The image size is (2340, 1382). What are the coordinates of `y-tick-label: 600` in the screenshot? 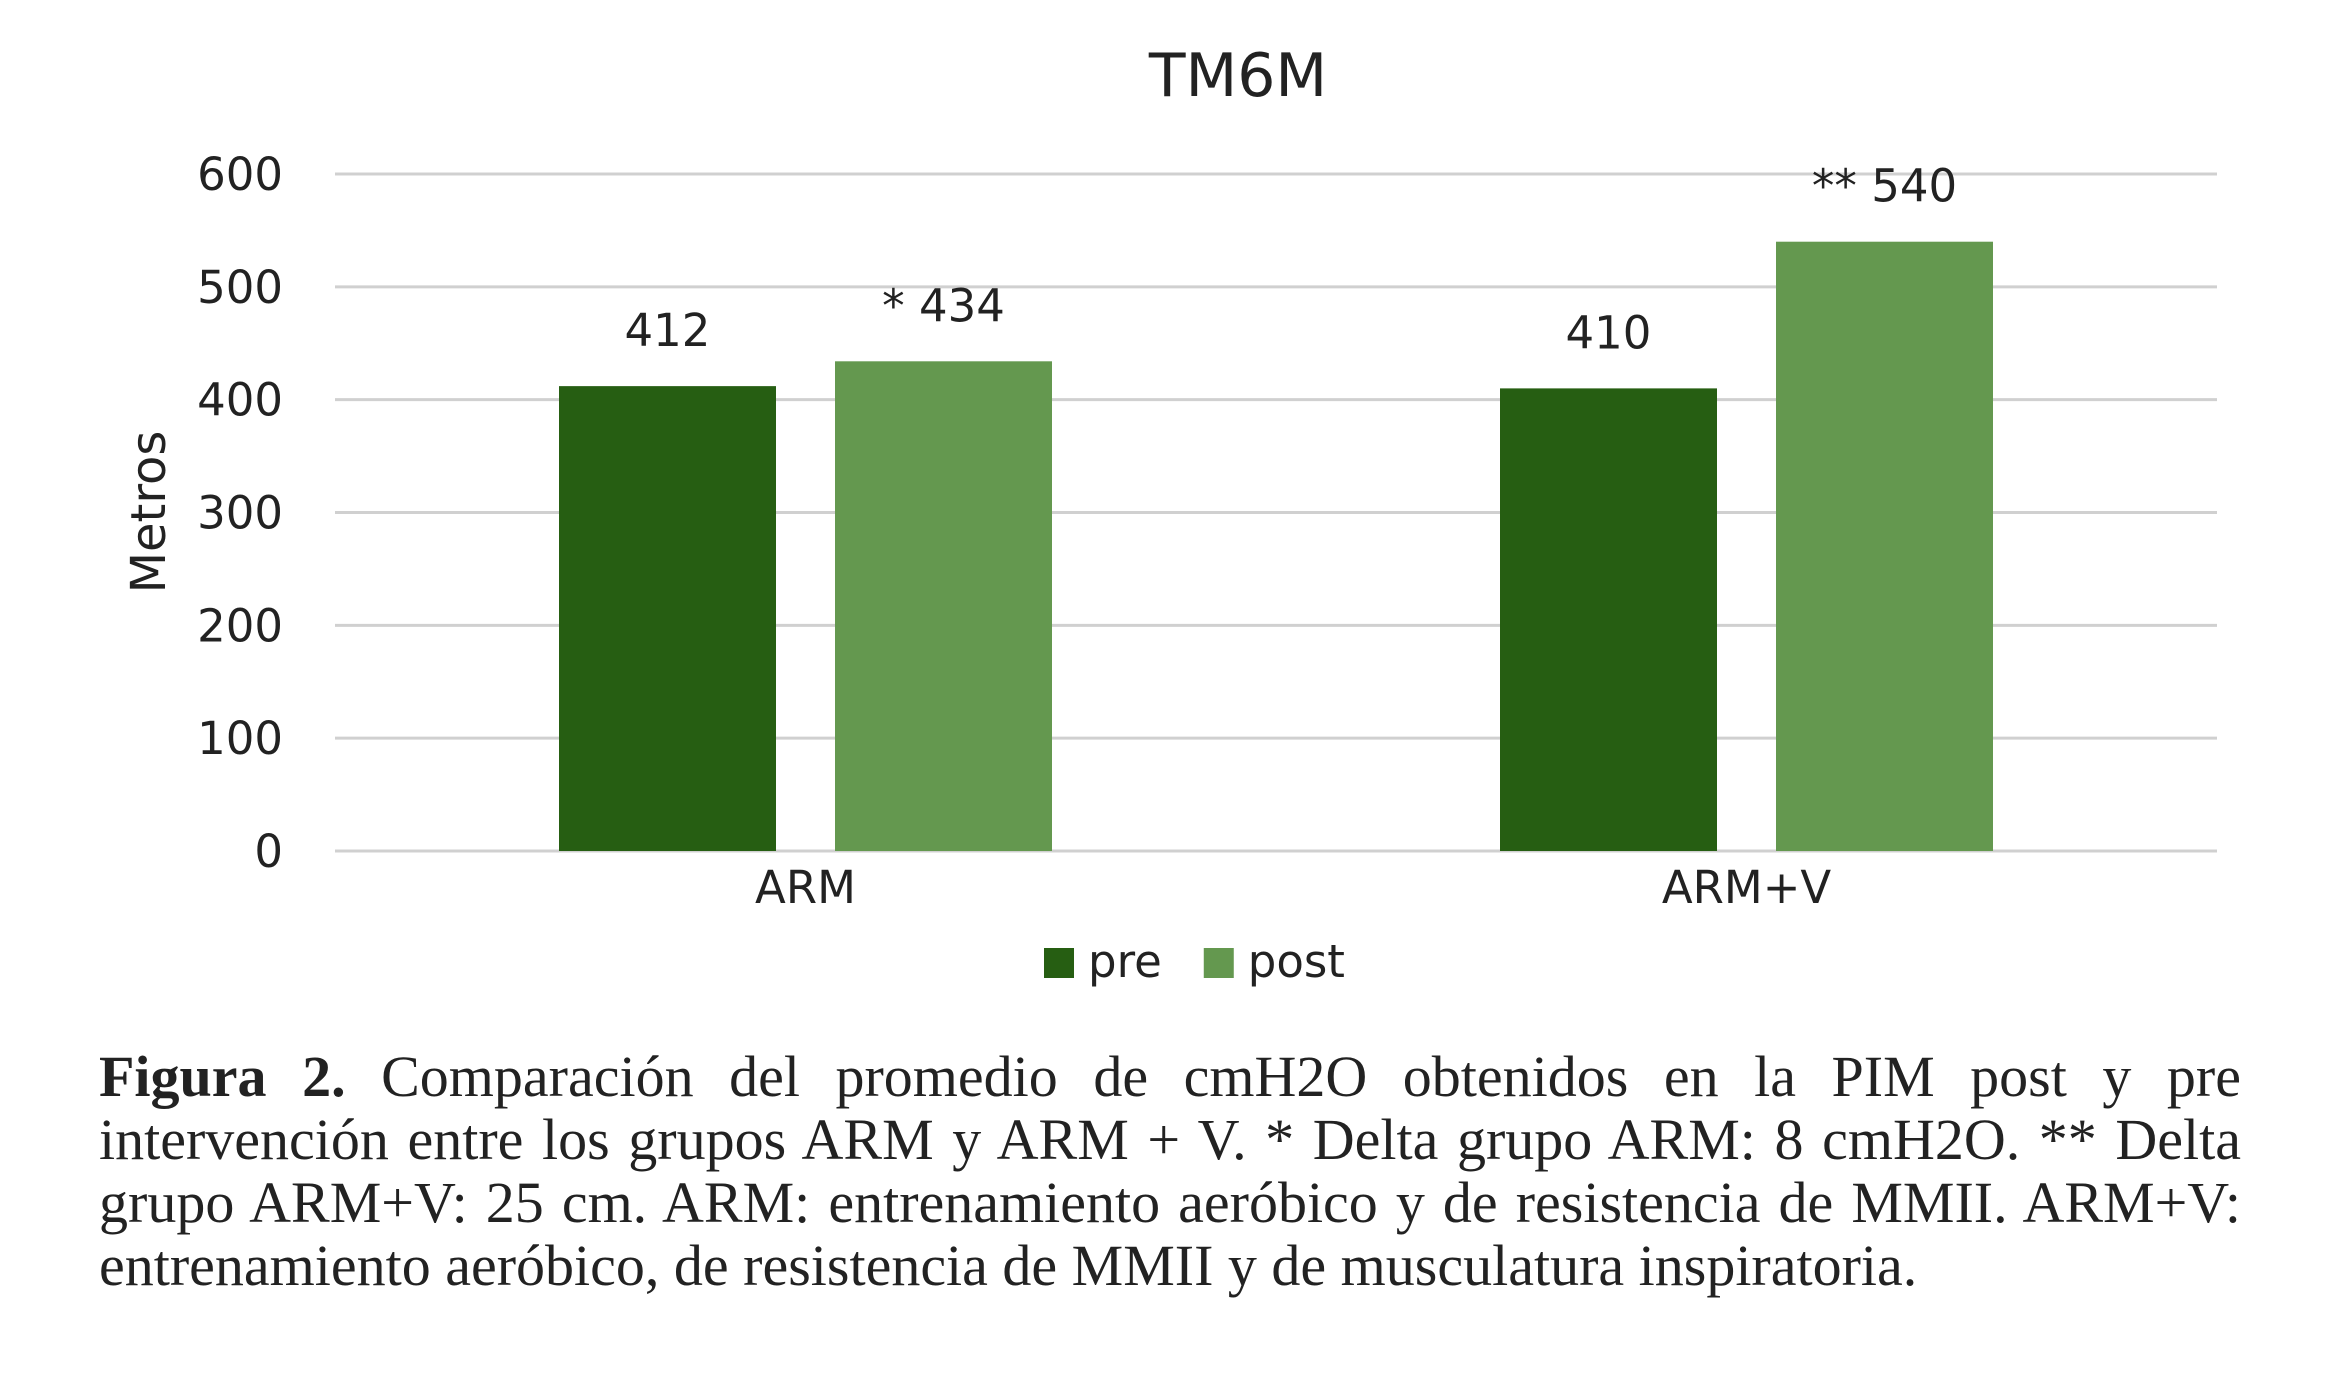 It's located at (240, 174).